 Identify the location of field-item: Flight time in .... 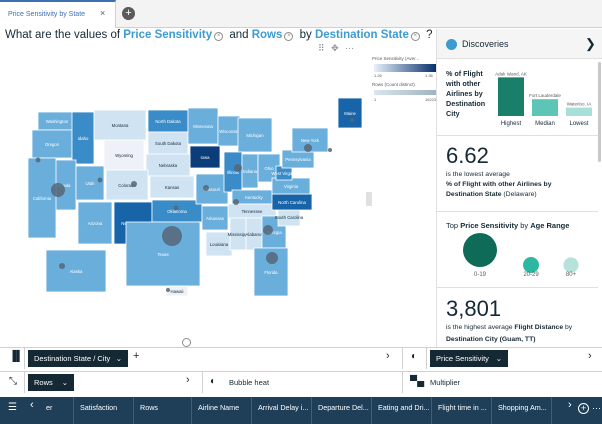
(462, 410).